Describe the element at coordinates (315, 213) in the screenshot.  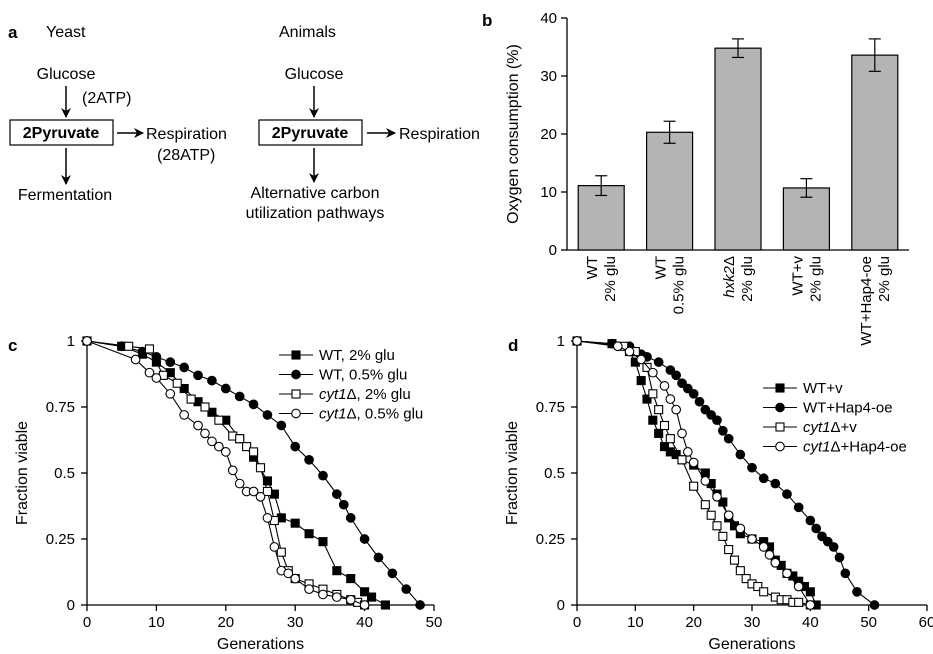
I see `animals-alternative-label-2: utilization pathways` at that location.